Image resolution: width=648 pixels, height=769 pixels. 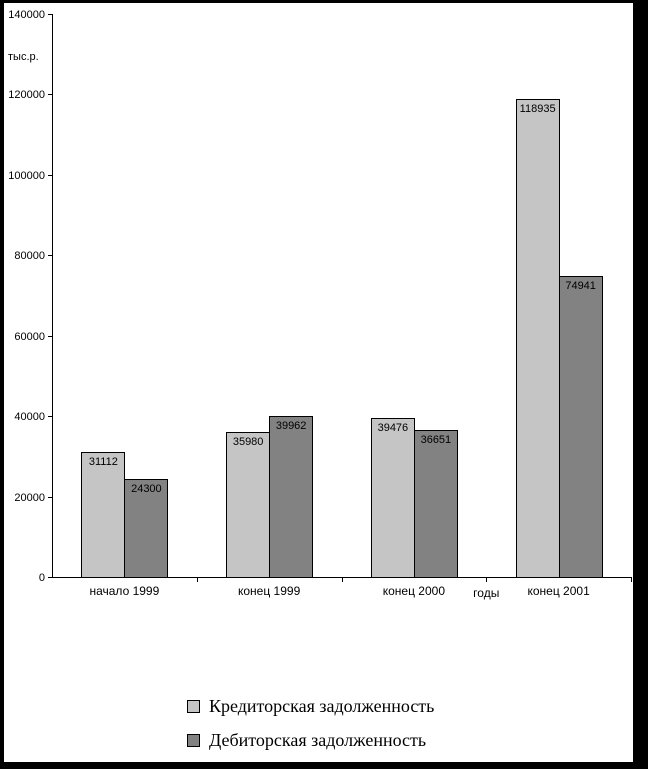 I want to click on bar-value-label: 39476, so click(x=393, y=428).